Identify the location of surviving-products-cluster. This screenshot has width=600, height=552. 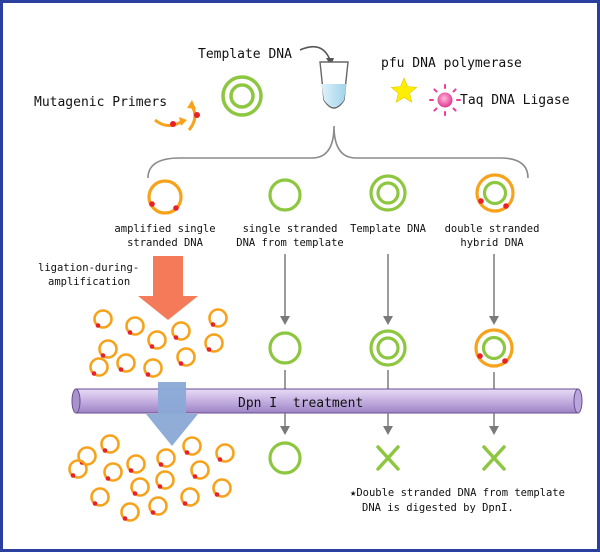
(151, 478).